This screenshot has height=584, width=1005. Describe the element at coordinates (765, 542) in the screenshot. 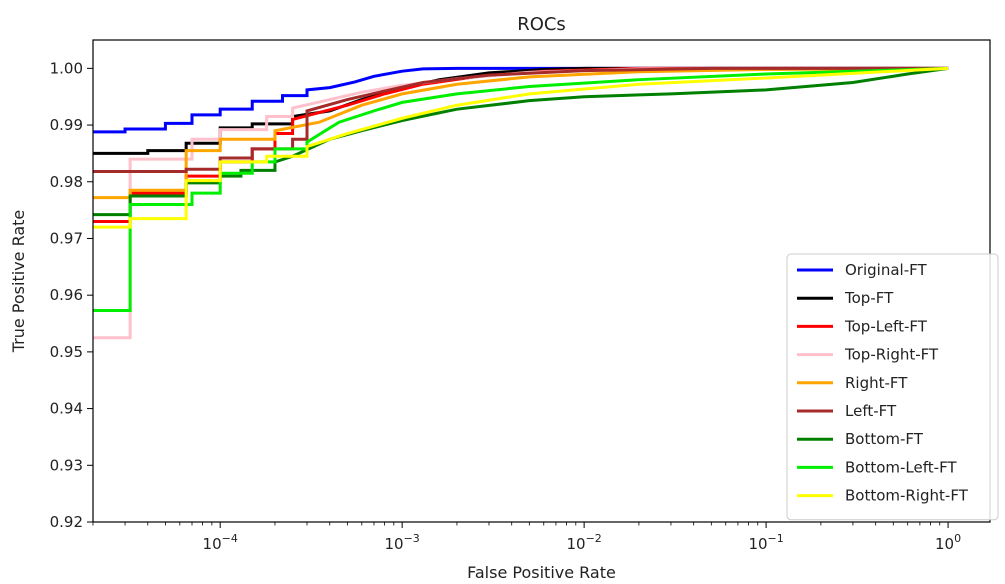

I see `x-tick-label: 10⁻¹` at that location.